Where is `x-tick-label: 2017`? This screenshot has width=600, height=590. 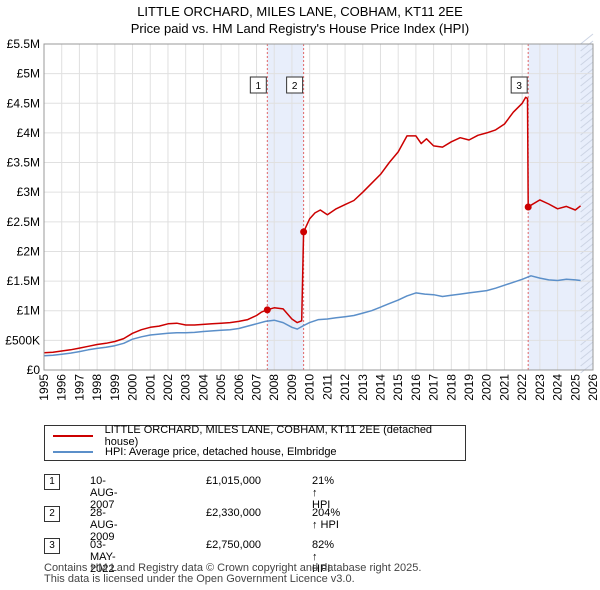
x-tick-label: 2017 is located at coordinates (434, 387).